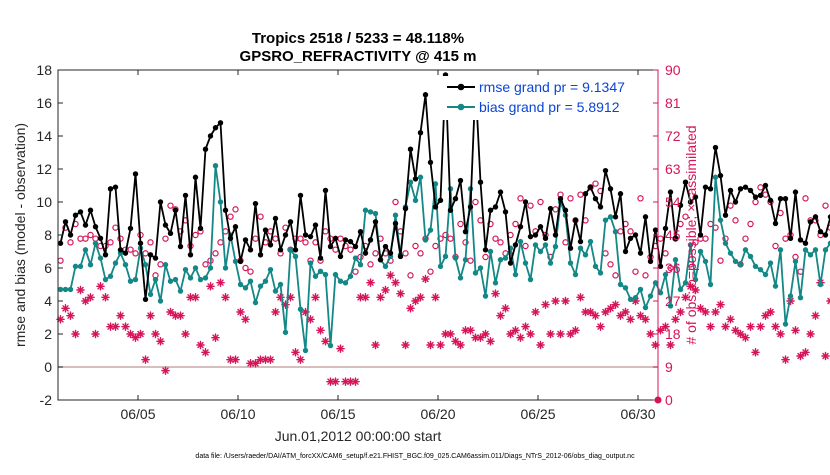 This screenshot has width=830, height=475. I want to click on x-tick-label: 06/30, so click(637, 414).